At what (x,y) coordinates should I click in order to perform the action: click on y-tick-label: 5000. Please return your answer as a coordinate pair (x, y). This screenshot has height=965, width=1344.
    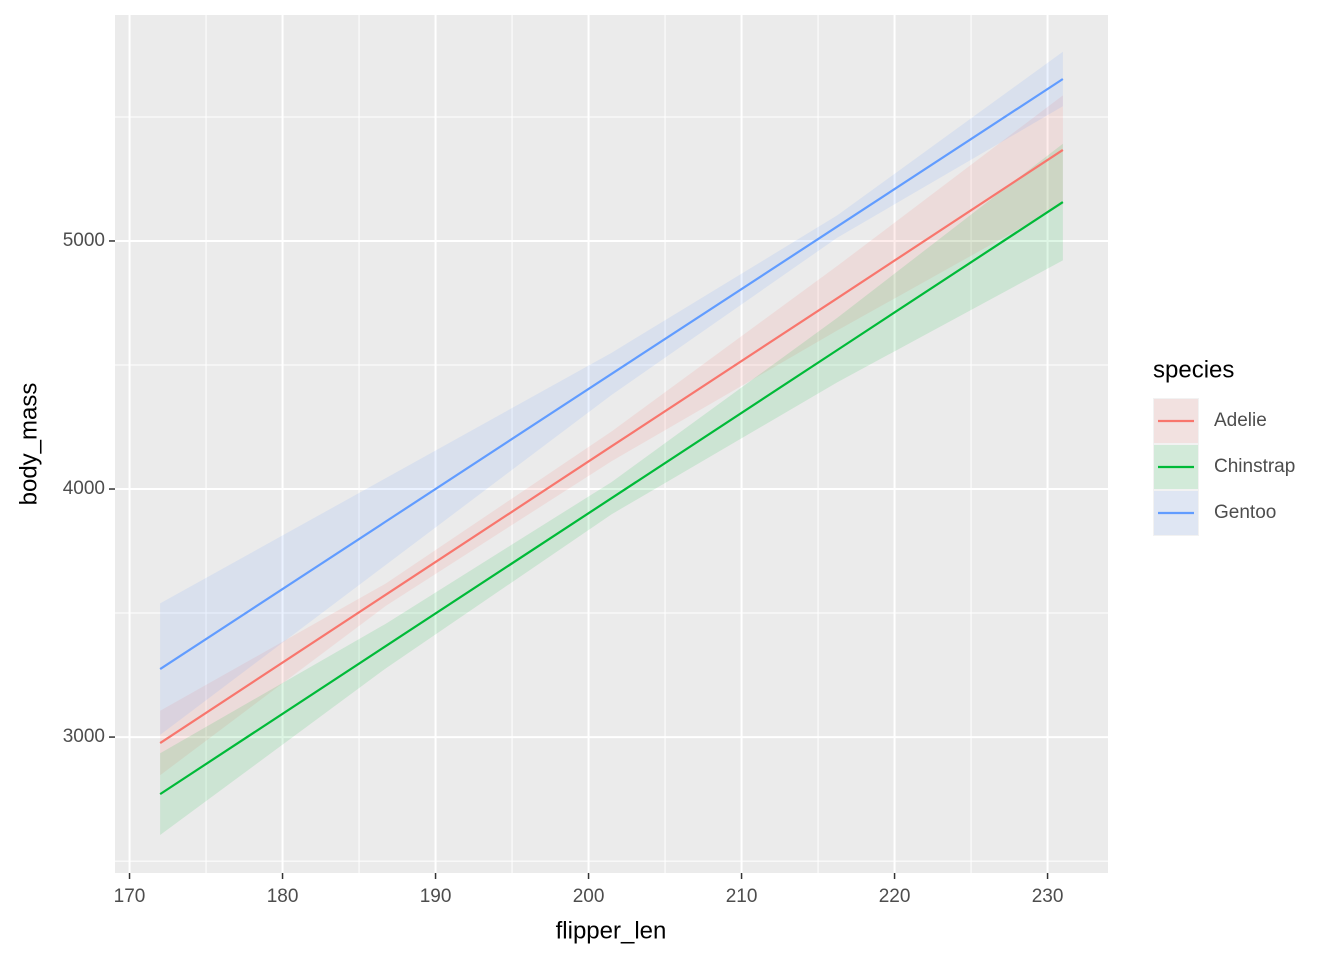
    Looking at the image, I should click on (84, 240).